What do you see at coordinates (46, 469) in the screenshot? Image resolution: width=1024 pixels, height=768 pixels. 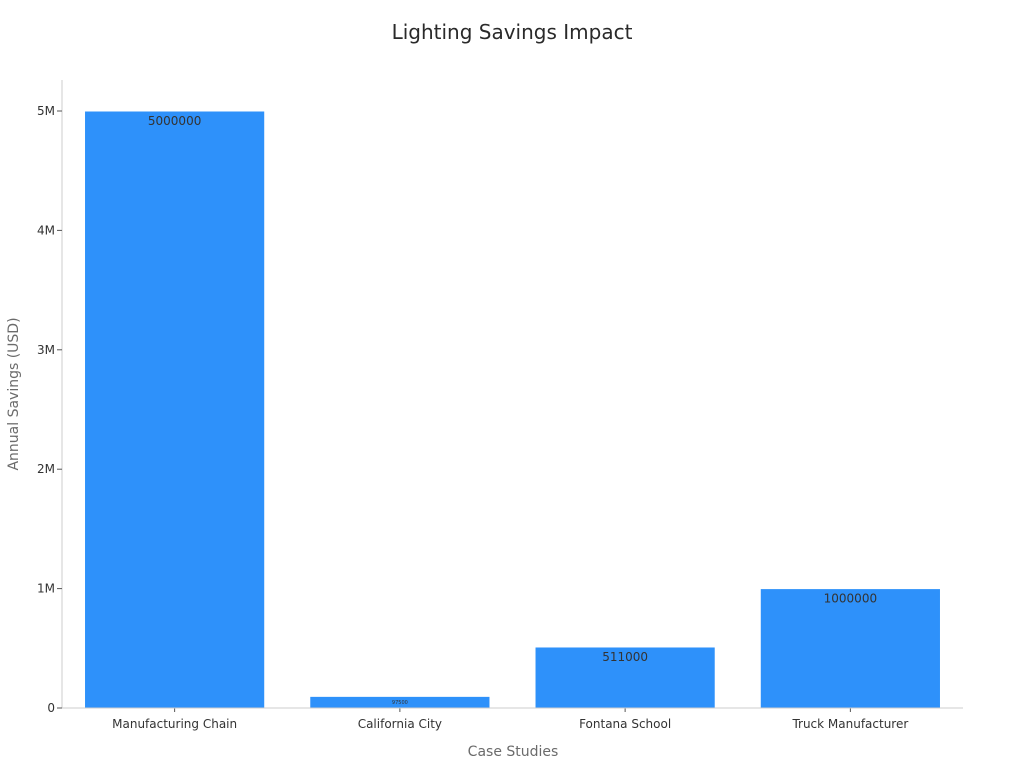 I see `y-tick-label: 2M` at bounding box center [46, 469].